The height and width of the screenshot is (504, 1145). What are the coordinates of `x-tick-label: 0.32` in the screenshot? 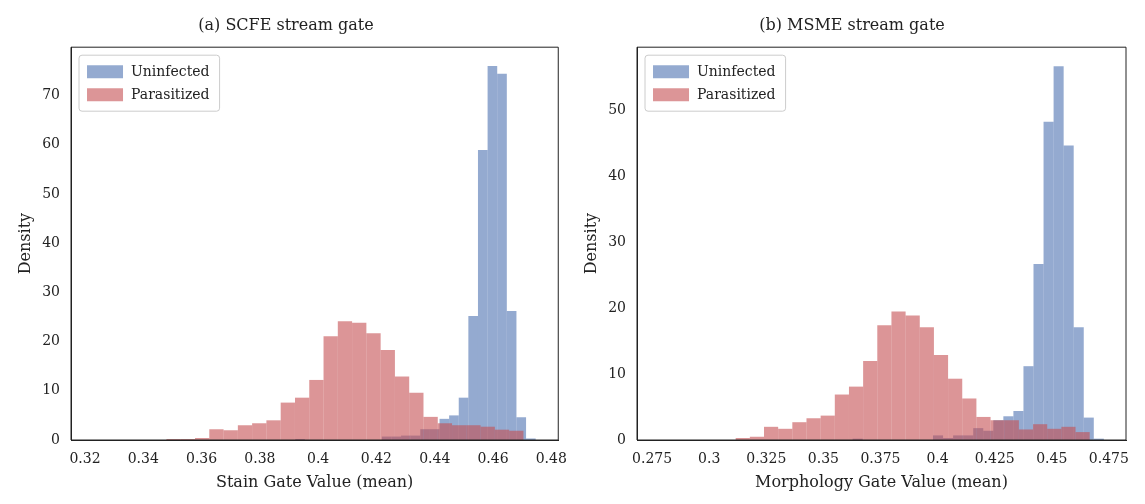 It's located at (85, 458).